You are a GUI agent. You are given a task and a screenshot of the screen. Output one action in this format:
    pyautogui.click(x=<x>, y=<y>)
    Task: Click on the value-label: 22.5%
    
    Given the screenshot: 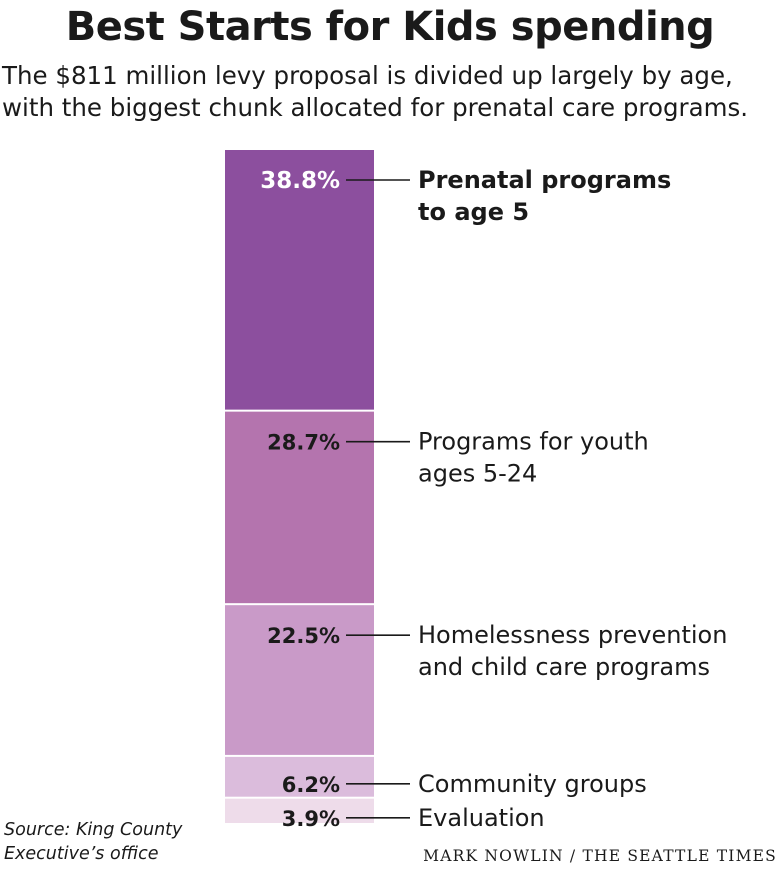 What is the action you would take?
    pyautogui.click(x=303, y=636)
    